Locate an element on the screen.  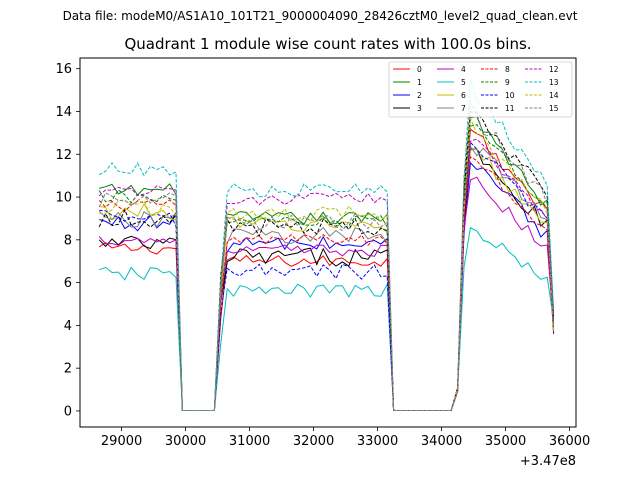
x-tick-label: 33000 is located at coordinates (377, 441).